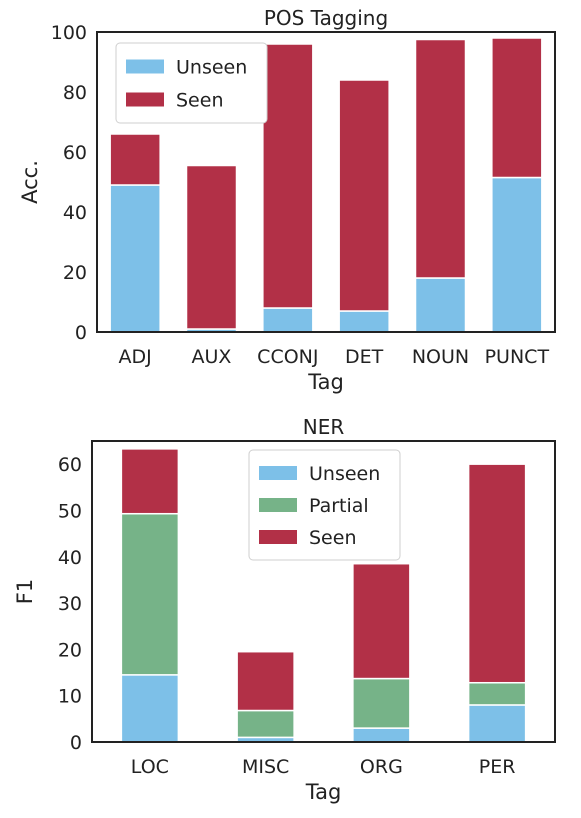 The width and height of the screenshot is (581, 818). What do you see at coordinates (265, 681) in the screenshot?
I see `chart2-bar-seen-misc` at bounding box center [265, 681].